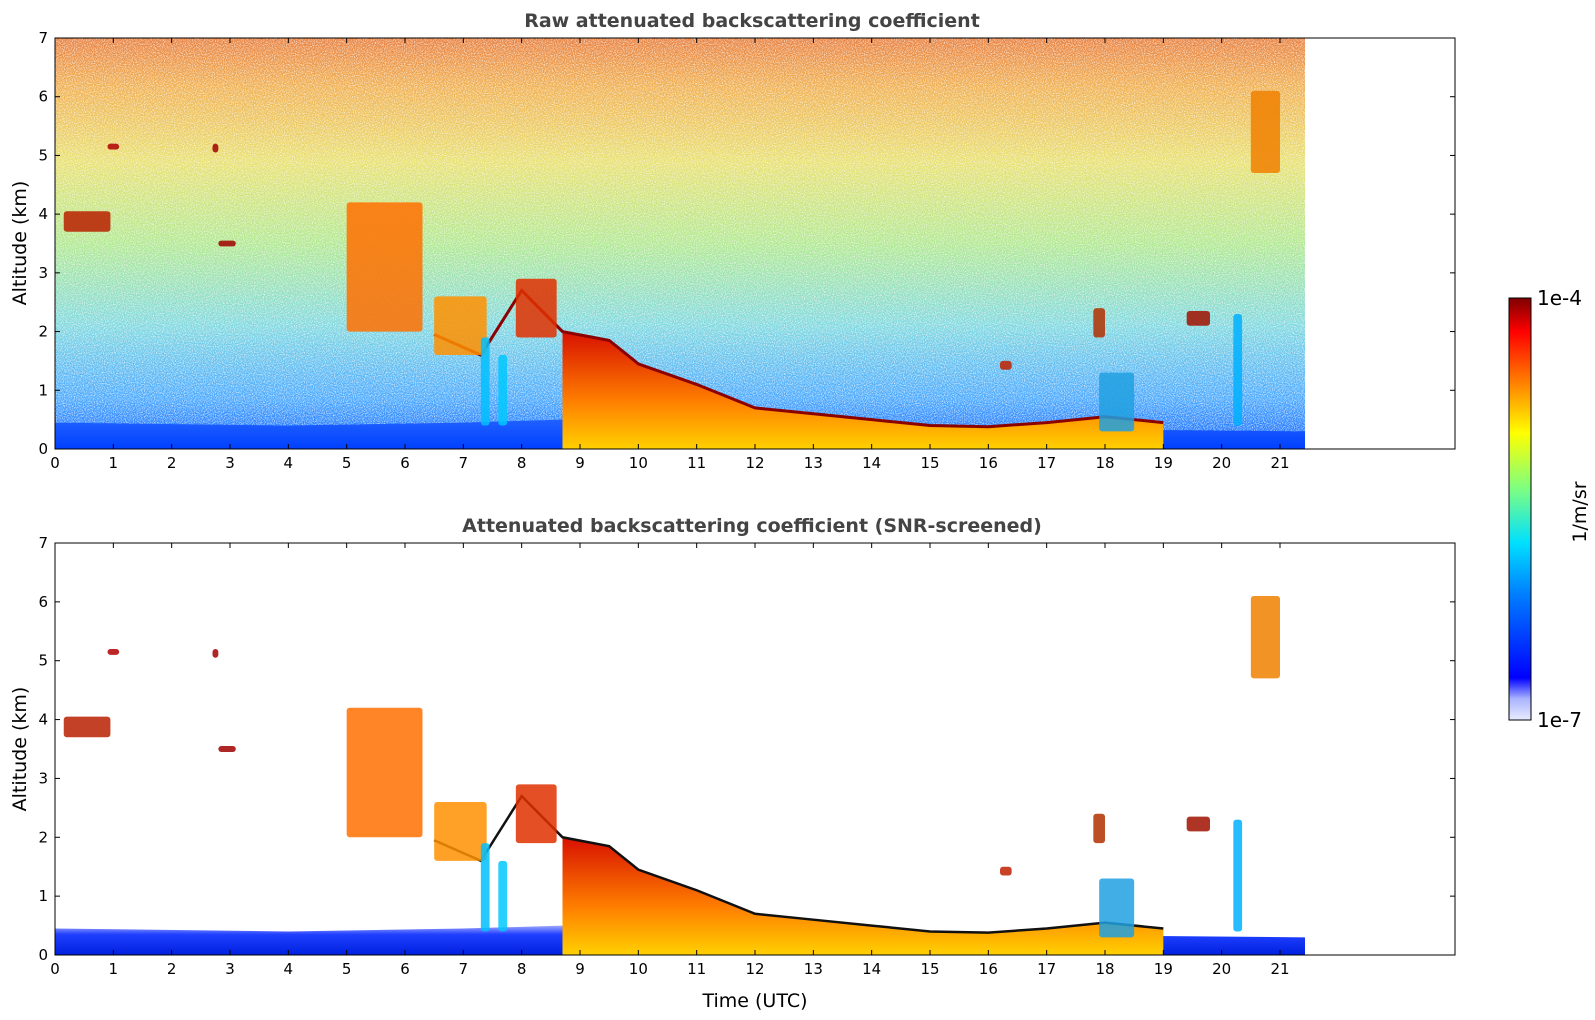  I want to click on colorbar-min-label: 1e-7, so click(1559, 720).